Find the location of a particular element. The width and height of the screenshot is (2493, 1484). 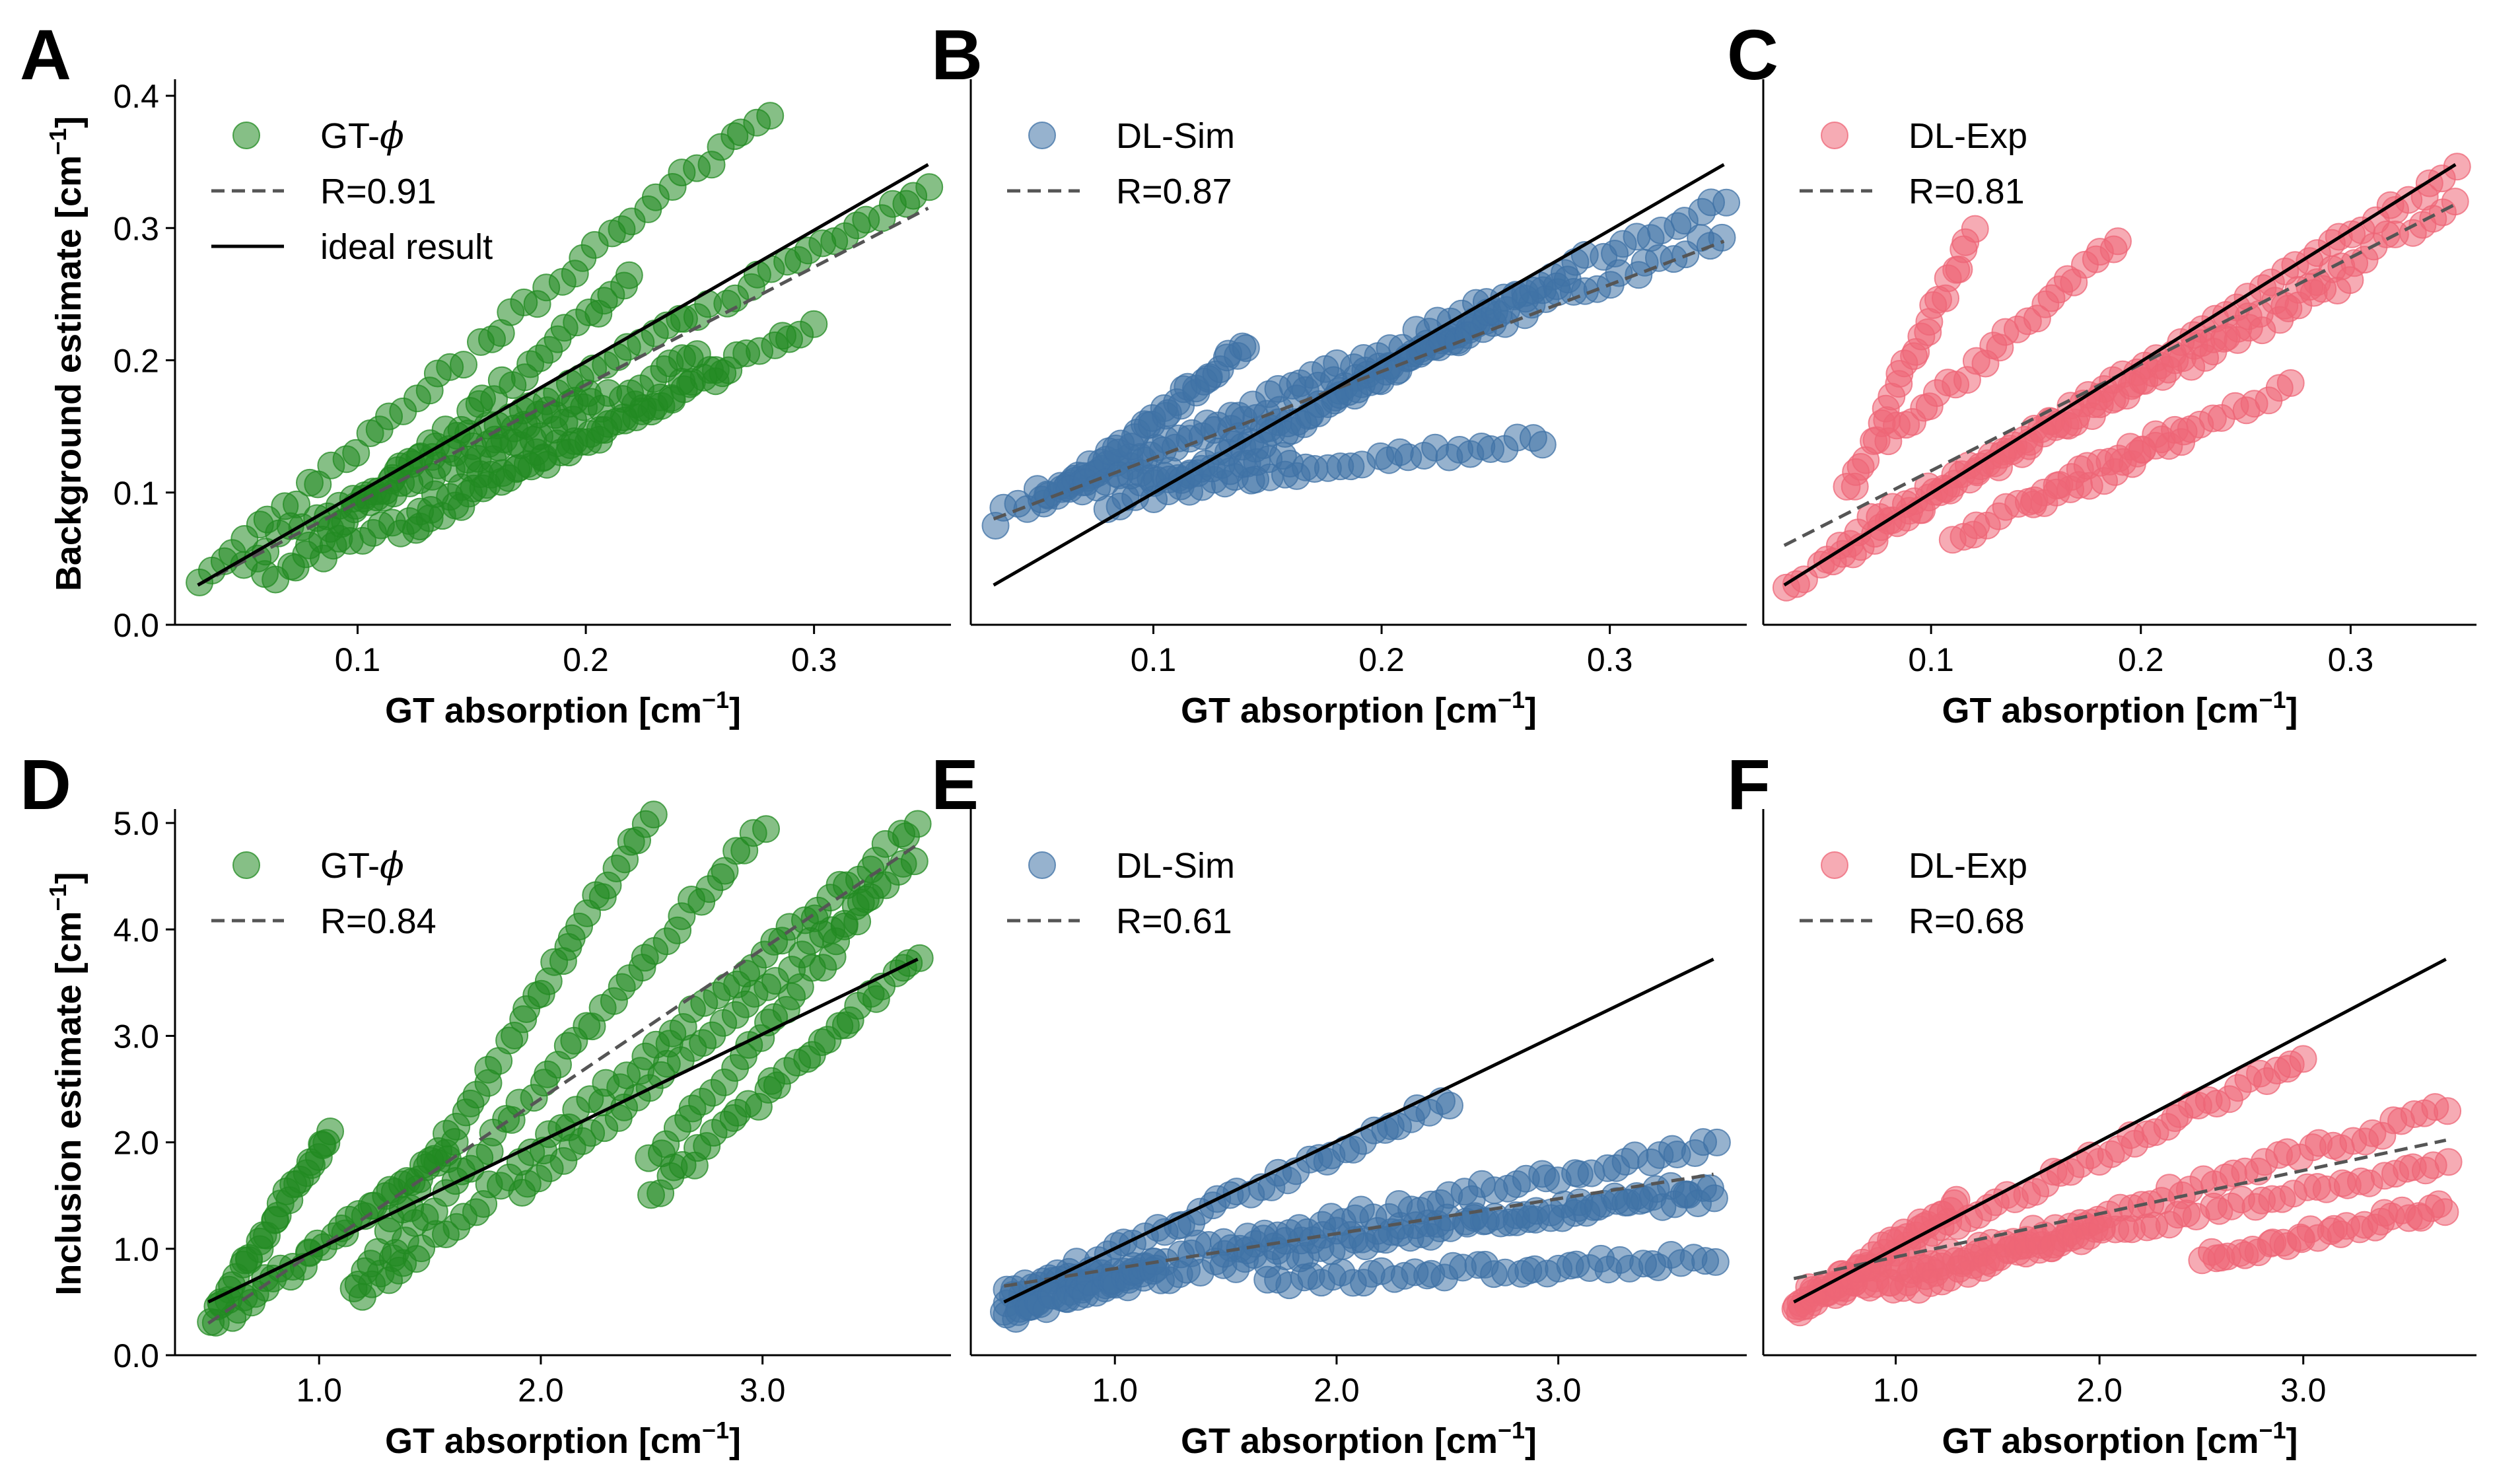

panel-label-b: B is located at coordinates (957, 54).